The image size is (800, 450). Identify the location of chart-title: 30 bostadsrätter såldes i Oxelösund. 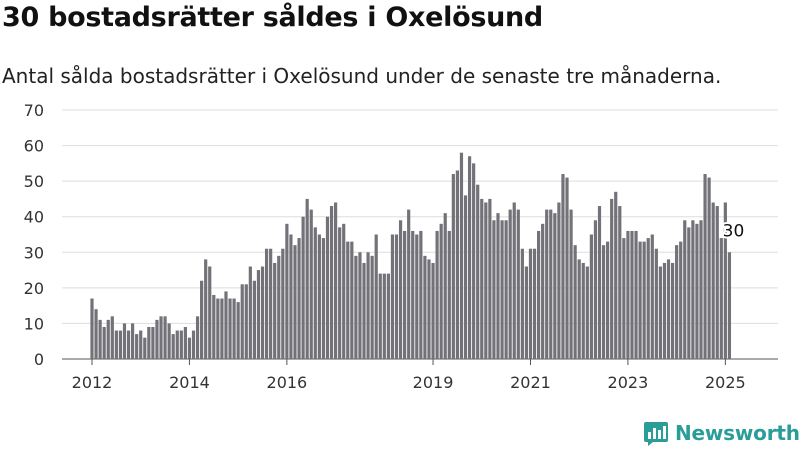
(272, 17).